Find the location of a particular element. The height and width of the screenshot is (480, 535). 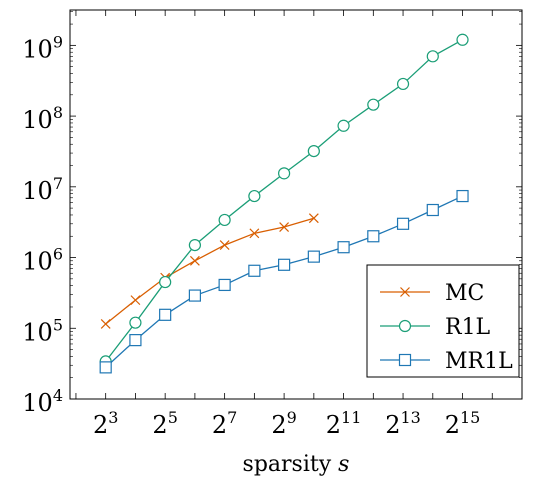

x-tick-label-exponent: 15 is located at coordinates (470, 417).